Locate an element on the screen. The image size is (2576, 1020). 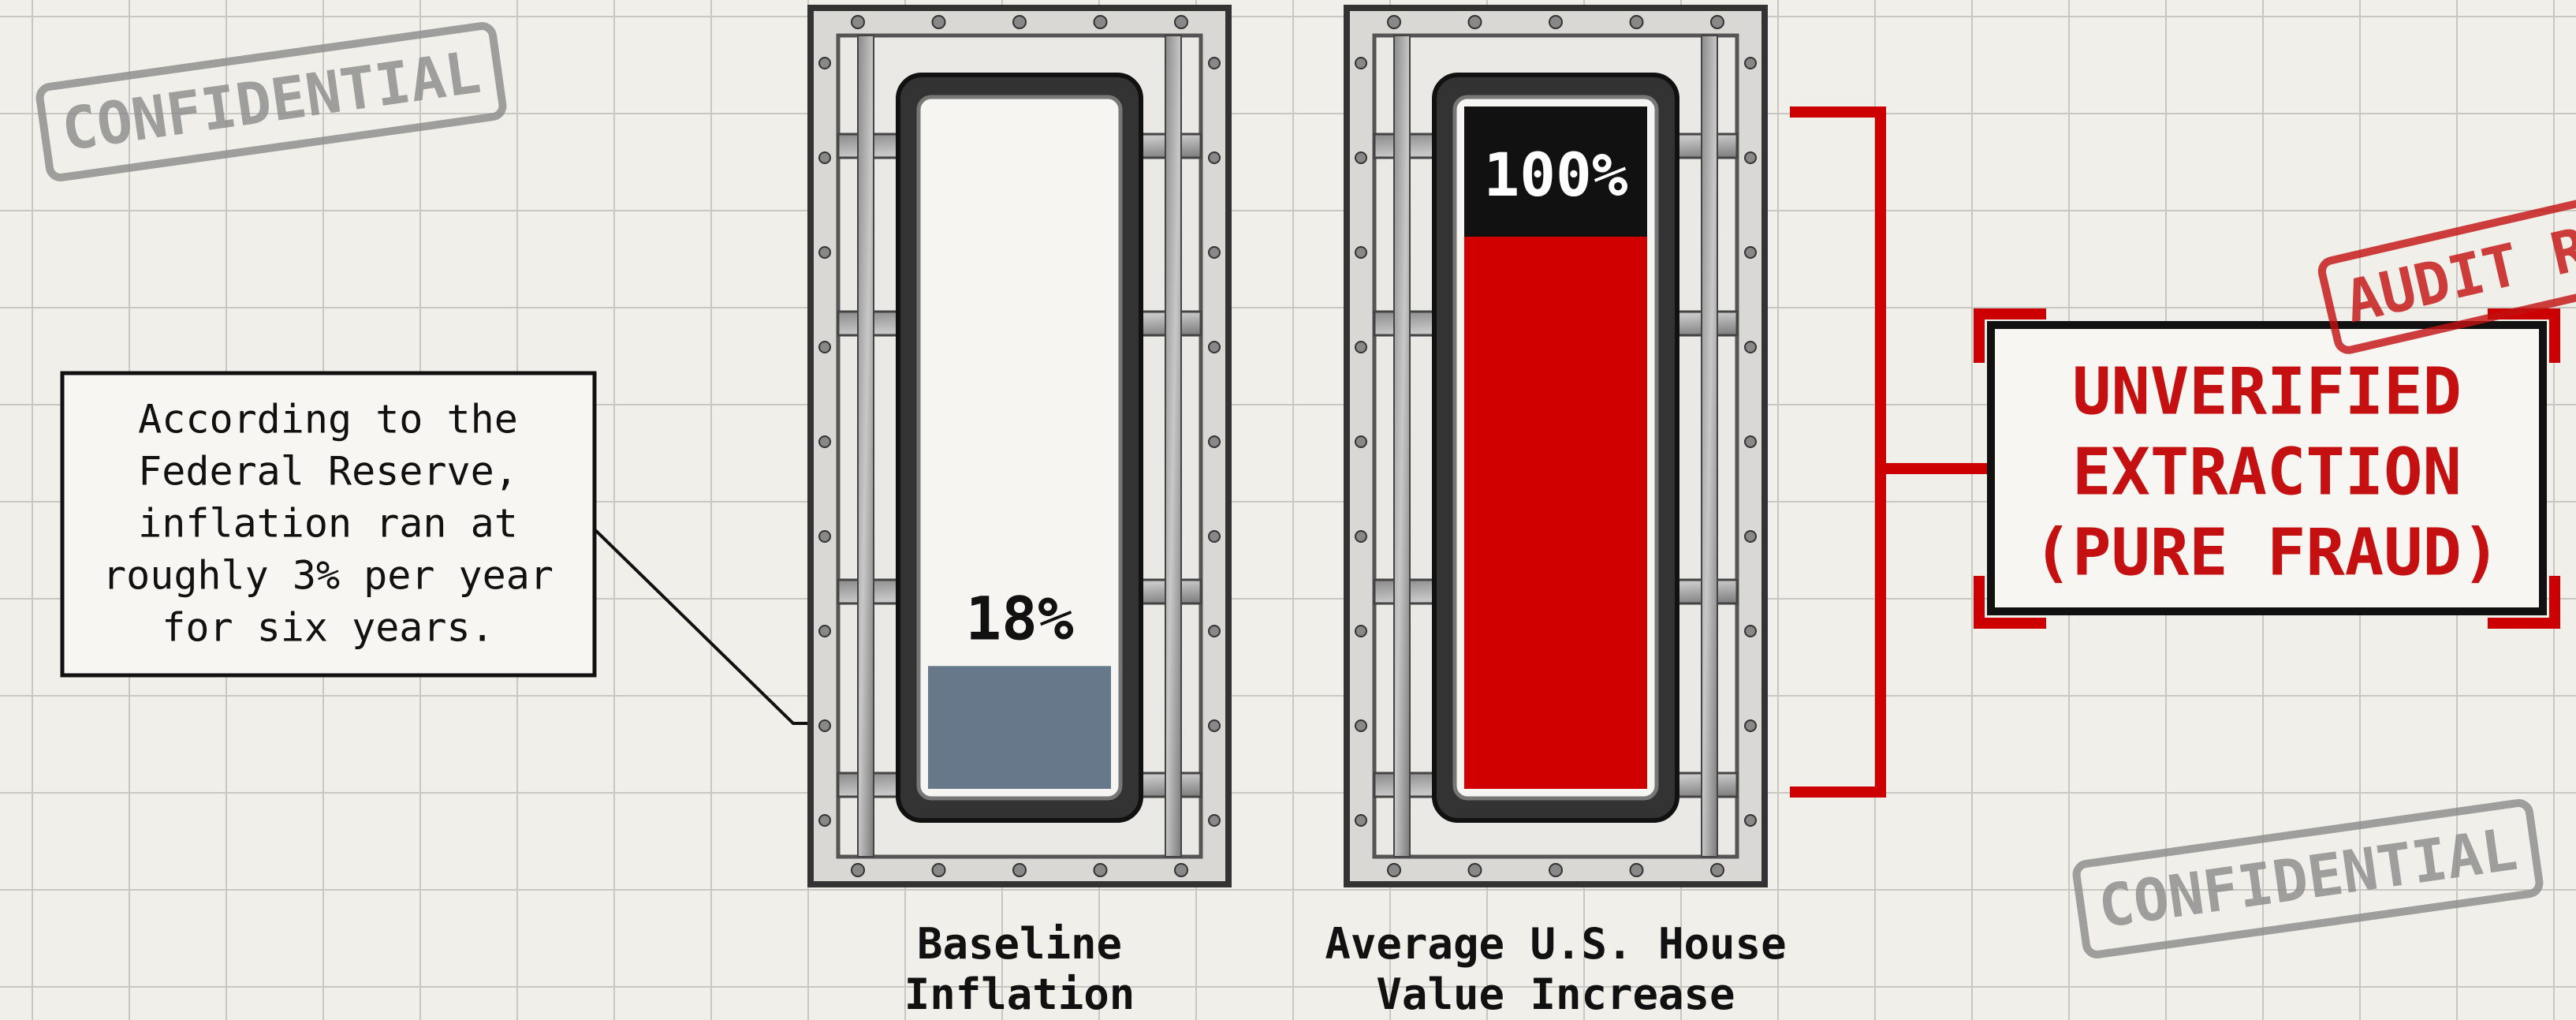
value-label: 100% is located at coordinates (1555, 175).